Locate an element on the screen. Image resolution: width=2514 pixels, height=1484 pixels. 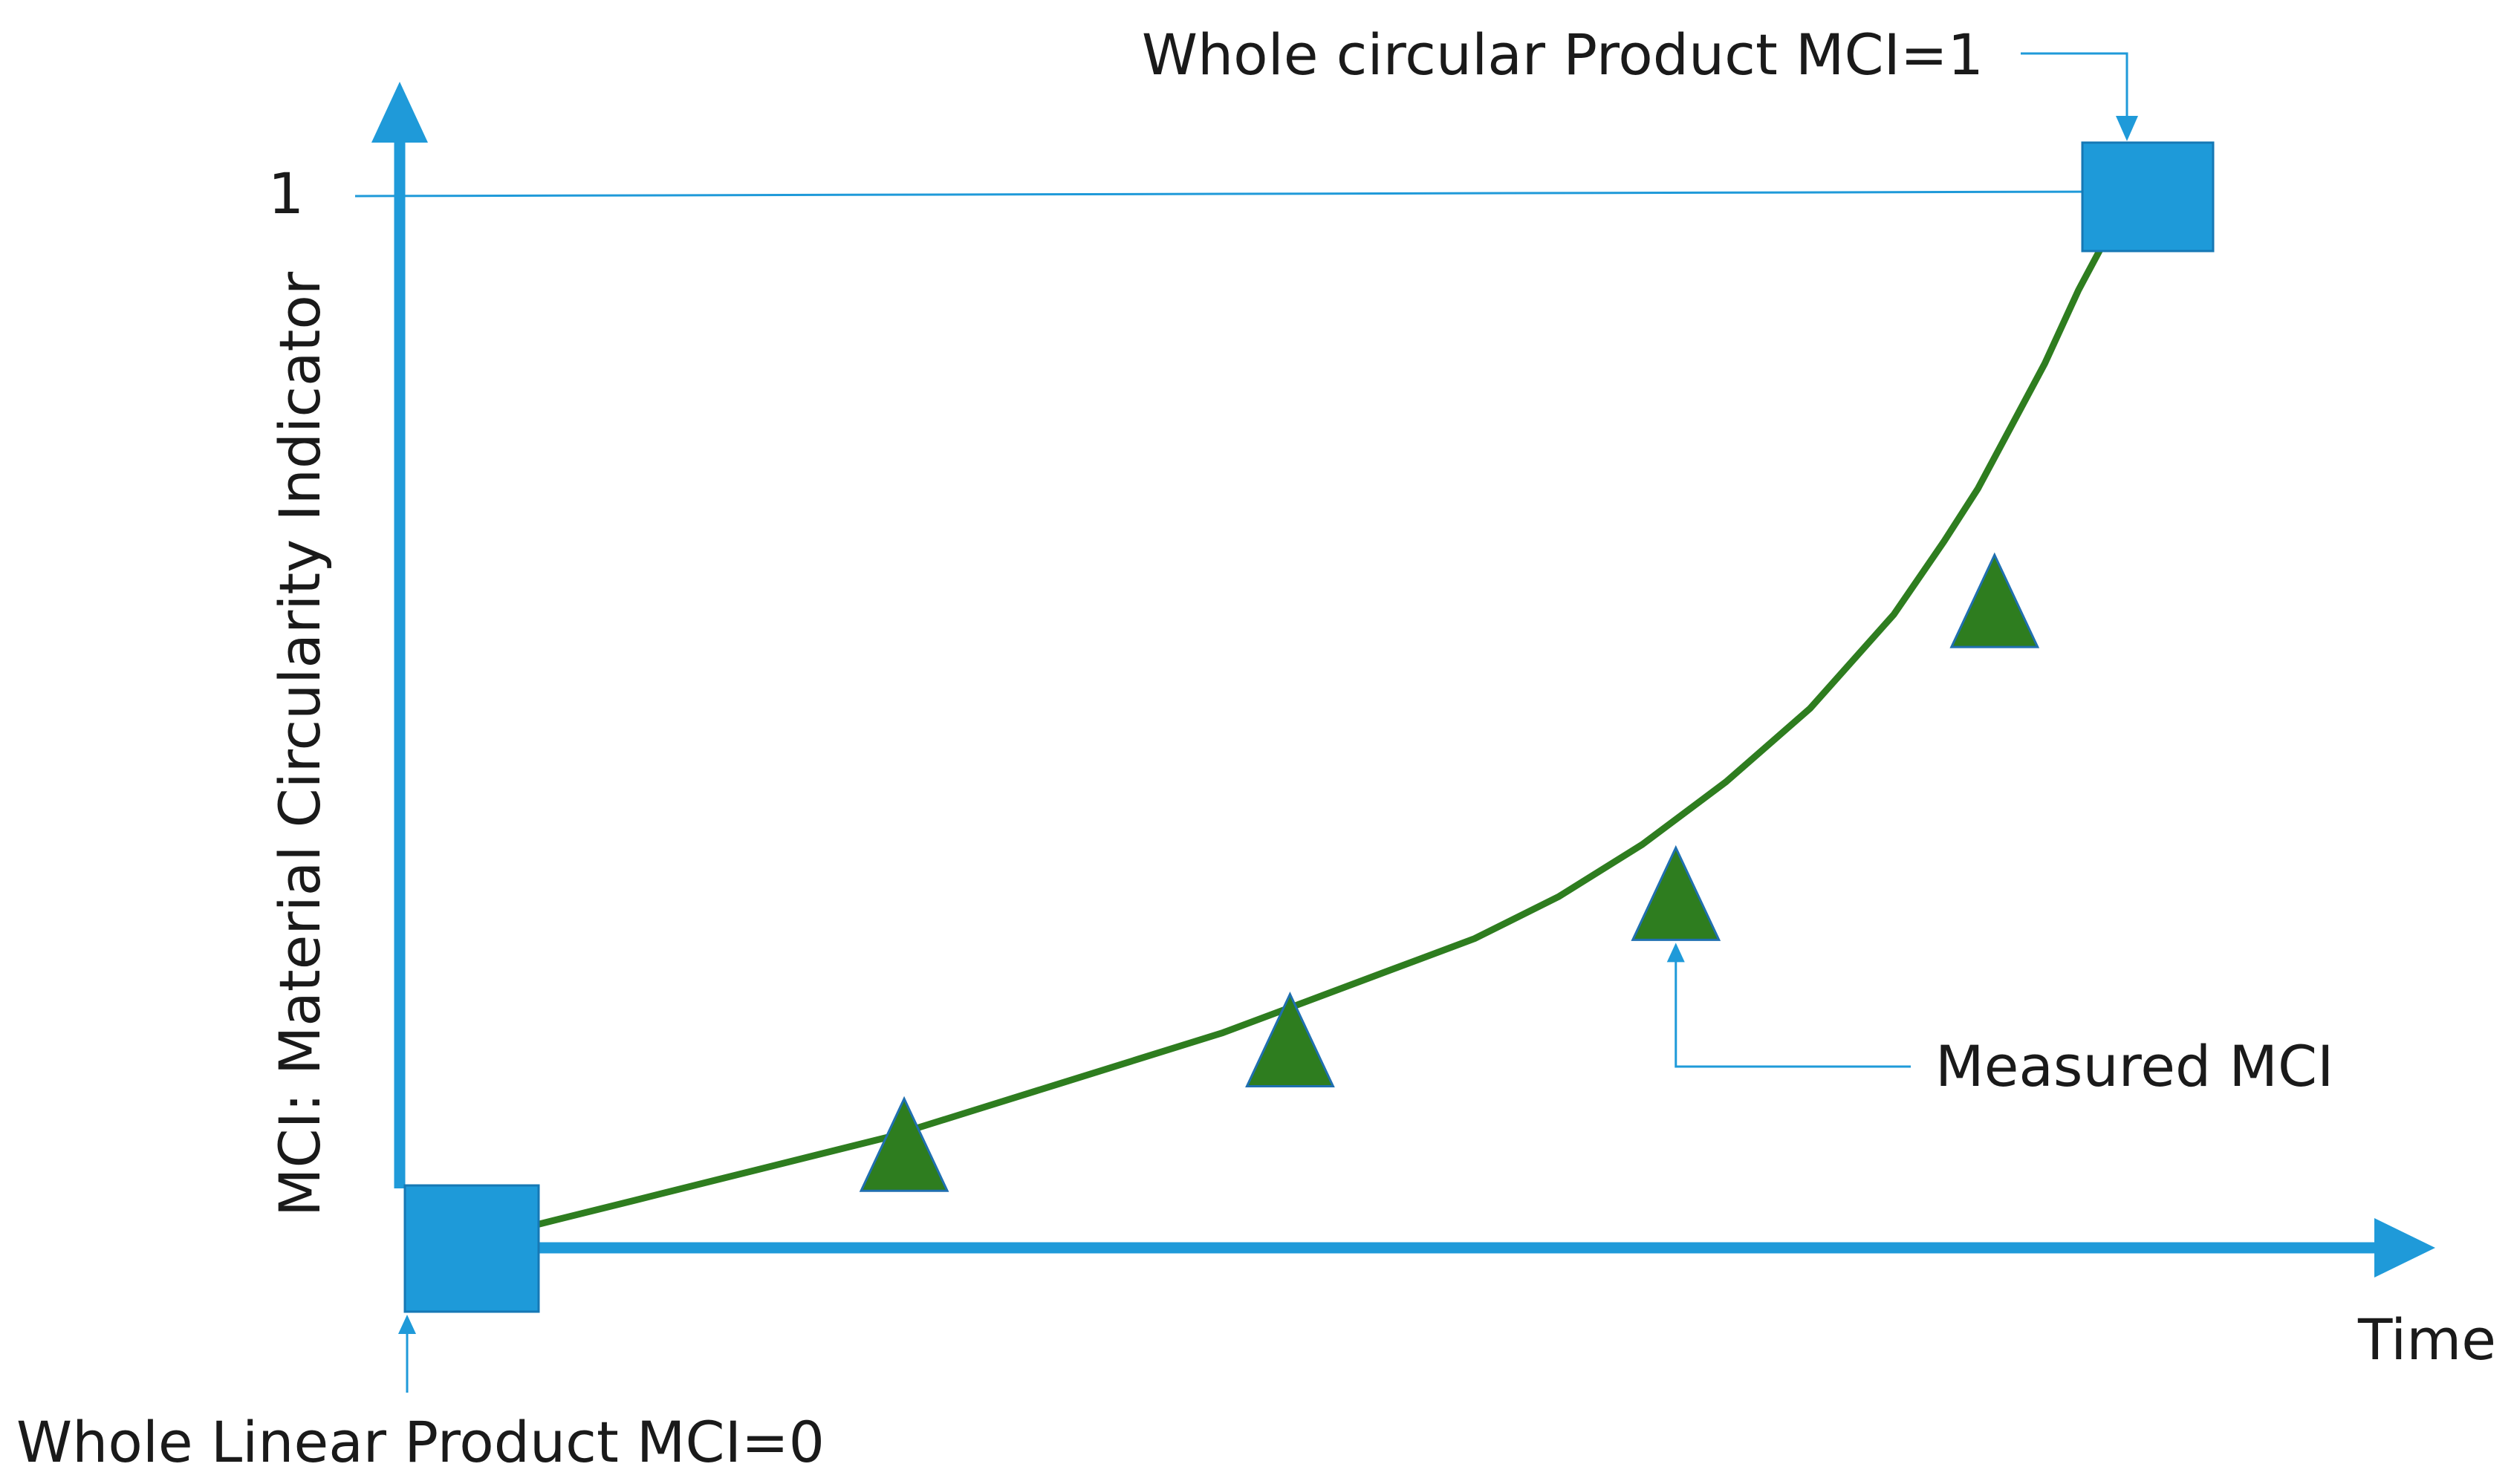
x-axis-arrowhead is located at coordinates (2404, 1248).